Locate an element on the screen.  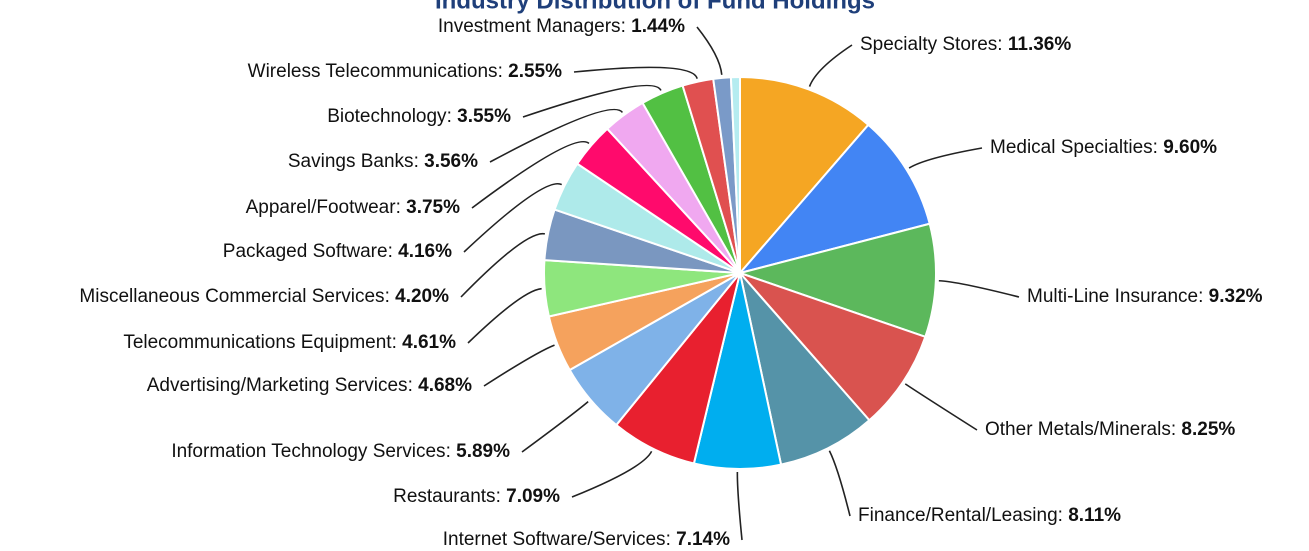
slice-value: 4.68% is located at coordinates (445, 385).